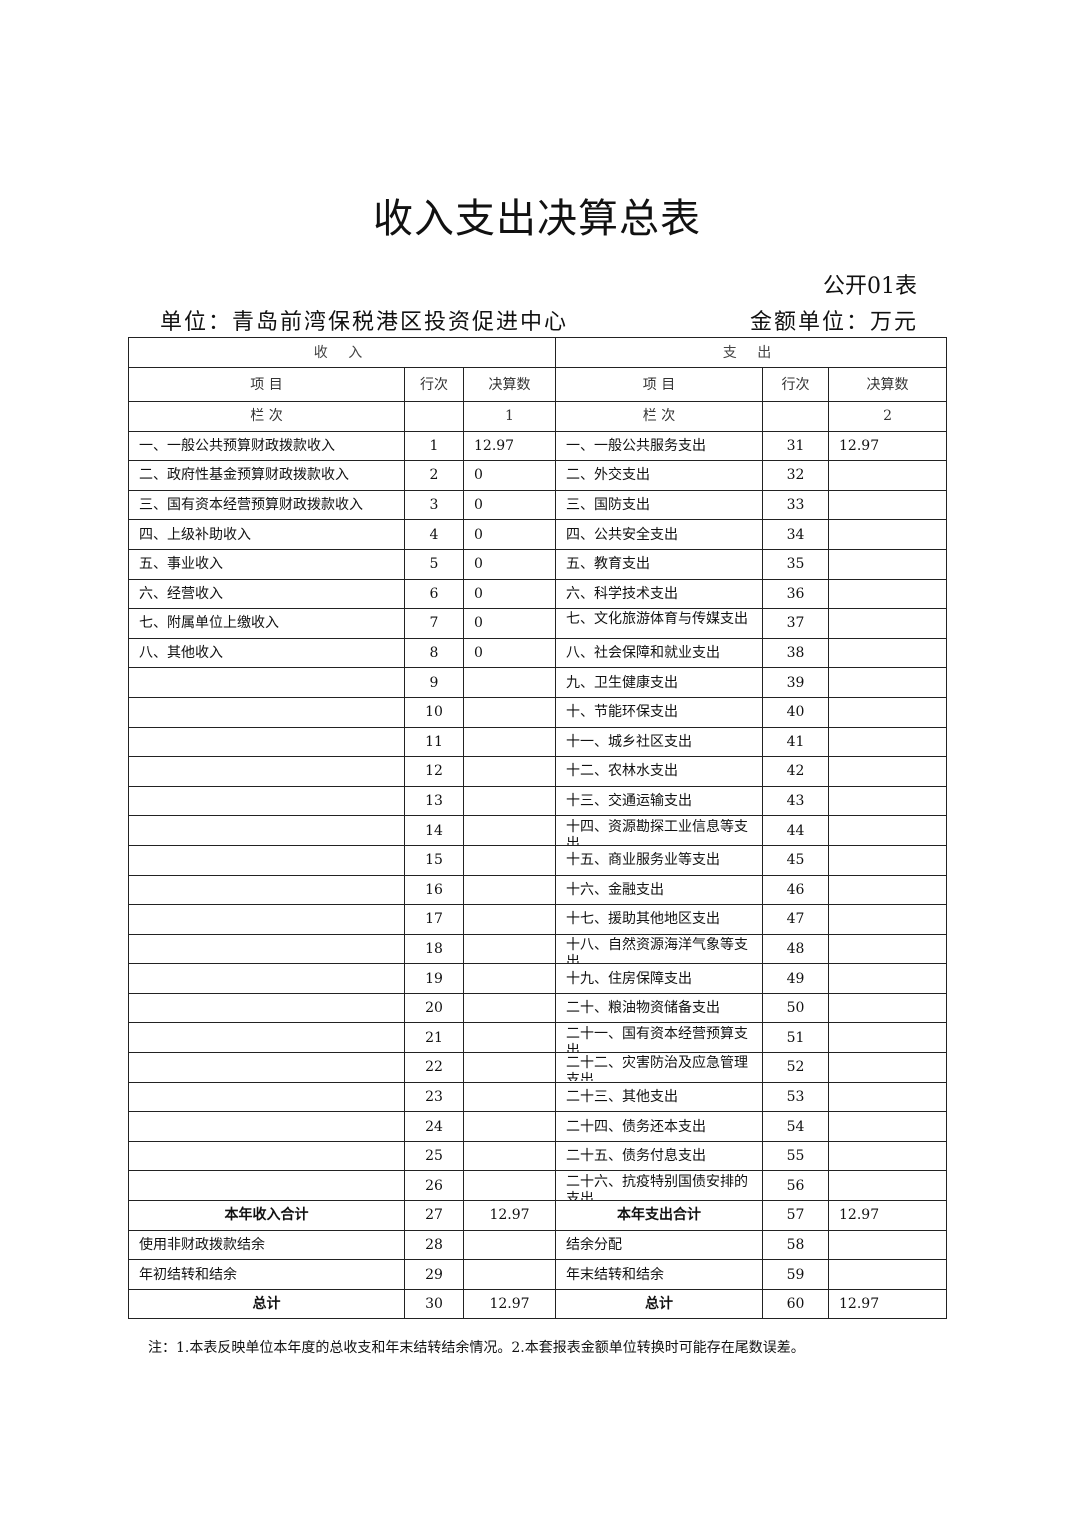  Describe the element at coordinates (796, 1245) in the screenshot. I see `expense-row-no: 58` at that location.